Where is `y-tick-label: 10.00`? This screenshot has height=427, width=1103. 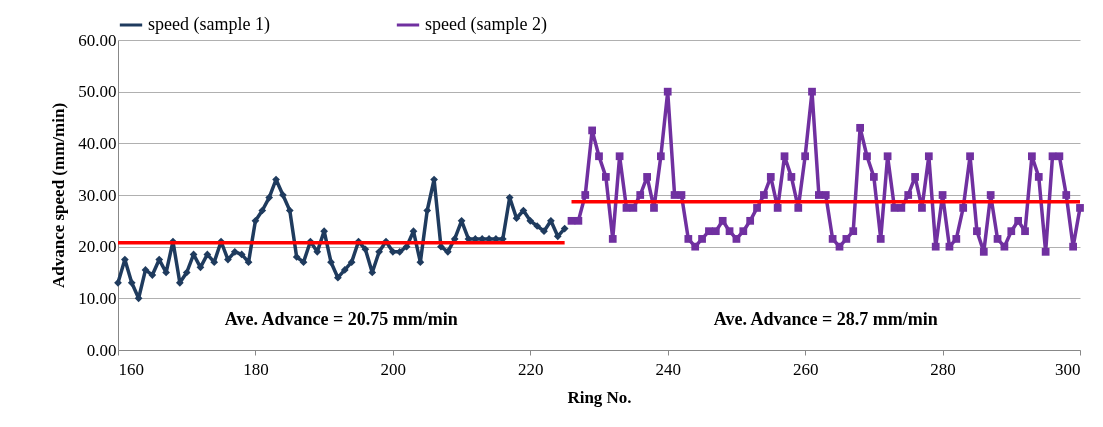
y-tick-label: 10.00 is located at coordinates (97, 298).